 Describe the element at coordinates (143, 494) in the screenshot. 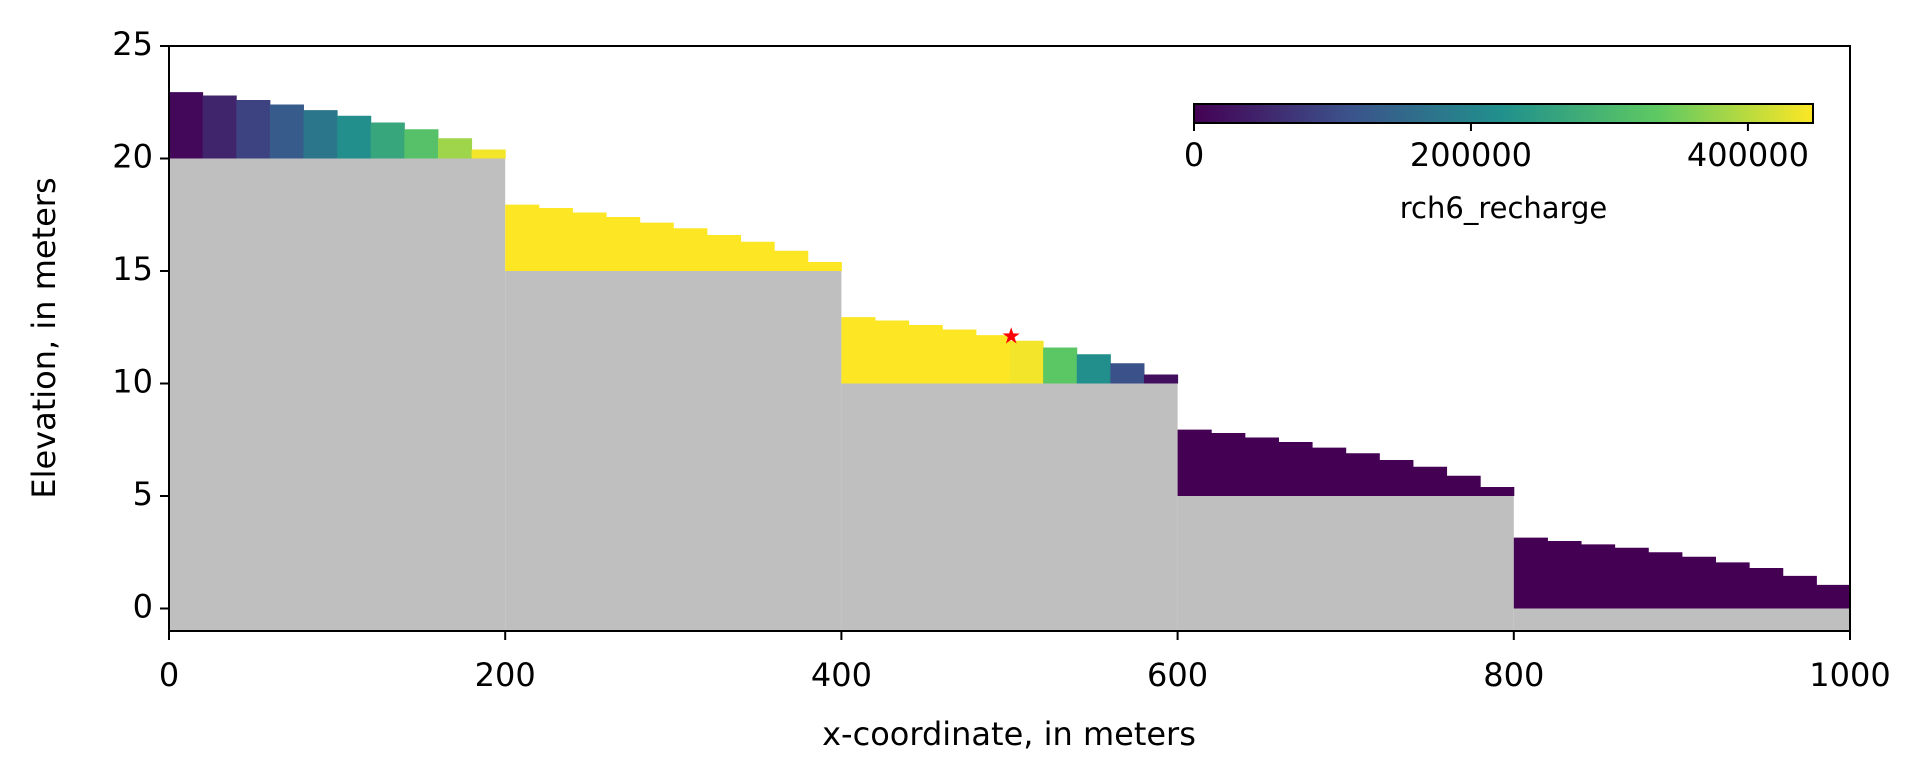

I see `y-tick-label: 5` at that location.